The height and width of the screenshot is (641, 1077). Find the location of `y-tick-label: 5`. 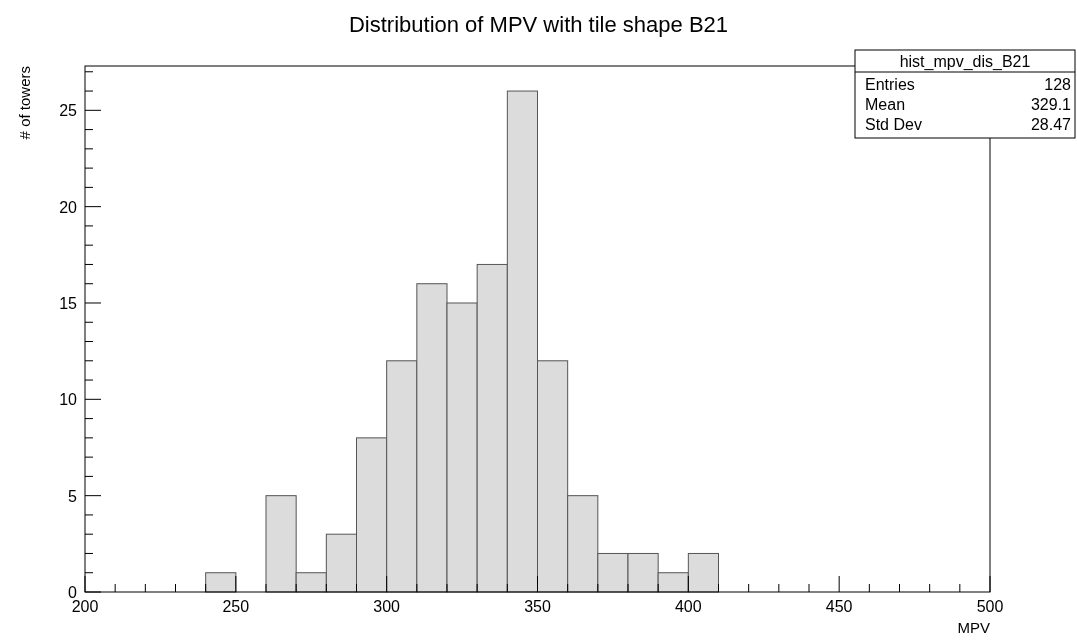

y-tick-label: 5 is located at coordinates (73, 496).